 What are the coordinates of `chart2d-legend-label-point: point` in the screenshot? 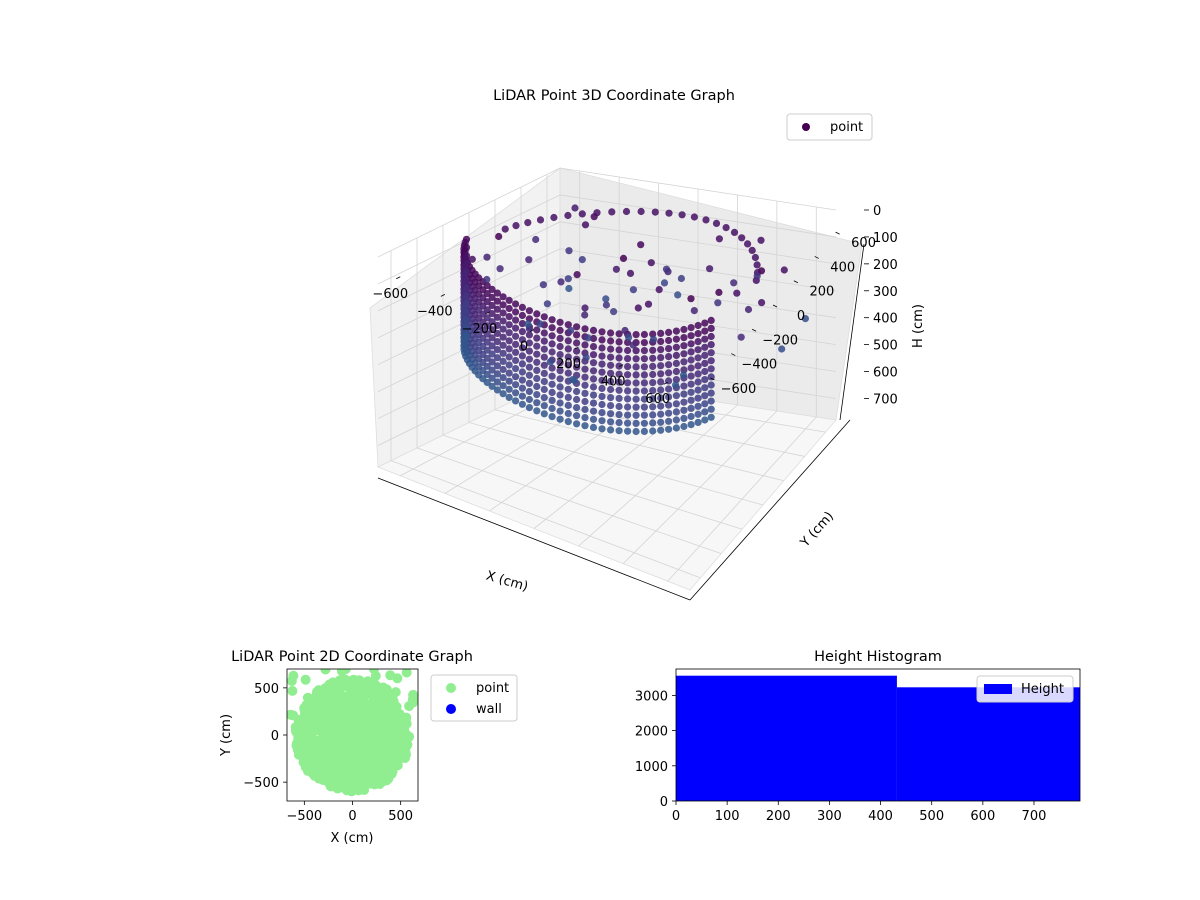 It's located at (492, 688).